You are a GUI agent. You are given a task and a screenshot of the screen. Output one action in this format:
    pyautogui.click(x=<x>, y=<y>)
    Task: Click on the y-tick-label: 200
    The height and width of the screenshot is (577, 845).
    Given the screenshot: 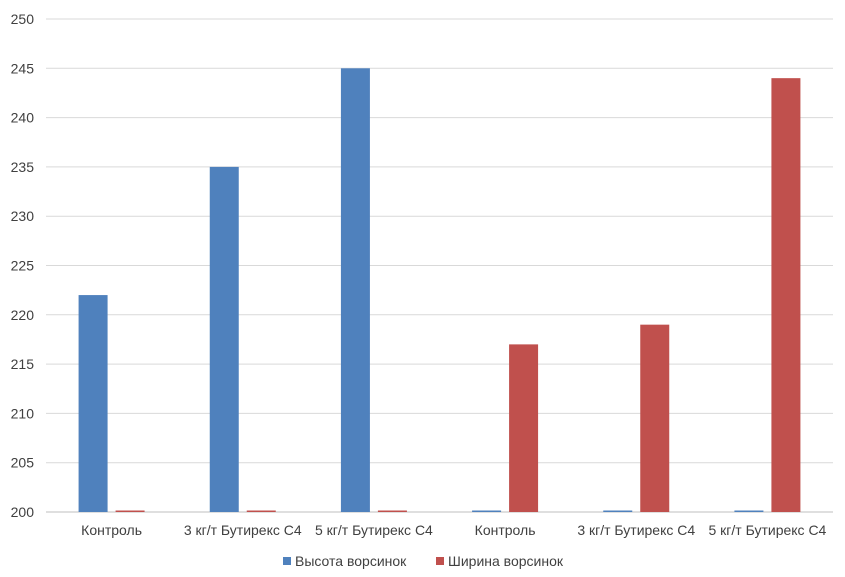 What is the action you would take?
    pyautogui.click(x=23, y=512)
    